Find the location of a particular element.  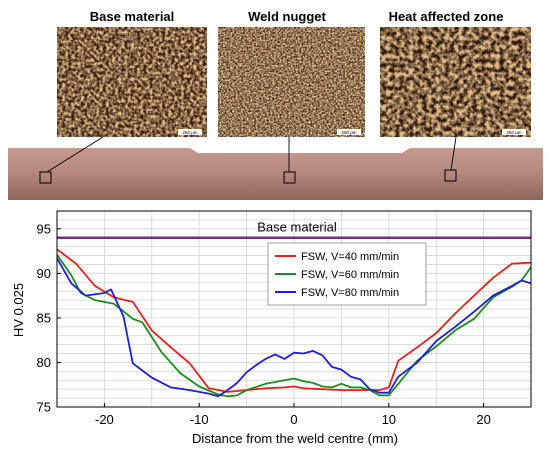

location-marker-nugget is located at coordinates (289, 177).